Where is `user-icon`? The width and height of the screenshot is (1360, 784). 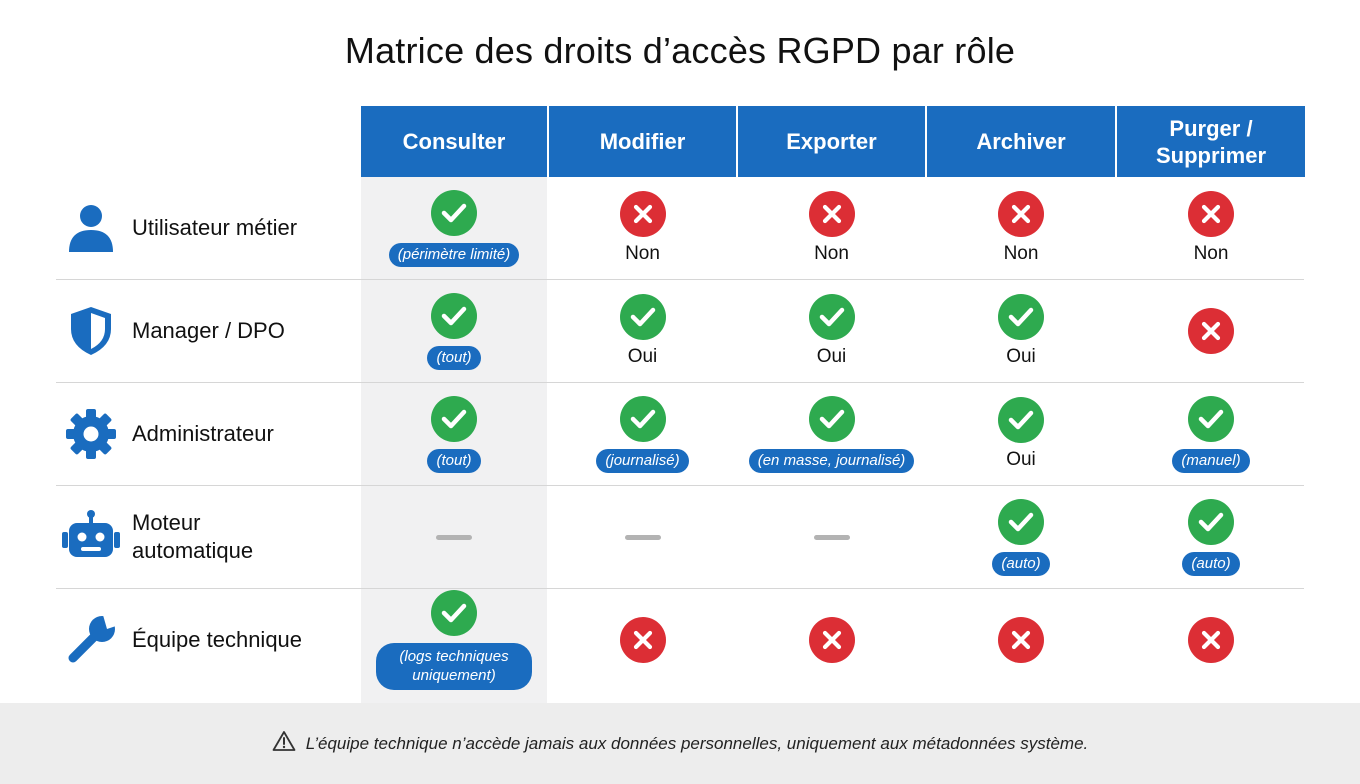
user-icon is located at coordinates (91, 228).